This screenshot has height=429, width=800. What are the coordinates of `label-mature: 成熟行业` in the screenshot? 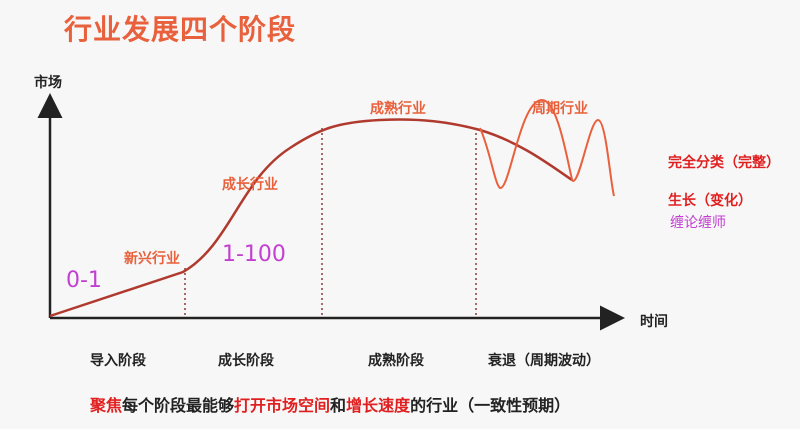 It's located at (398, 109).